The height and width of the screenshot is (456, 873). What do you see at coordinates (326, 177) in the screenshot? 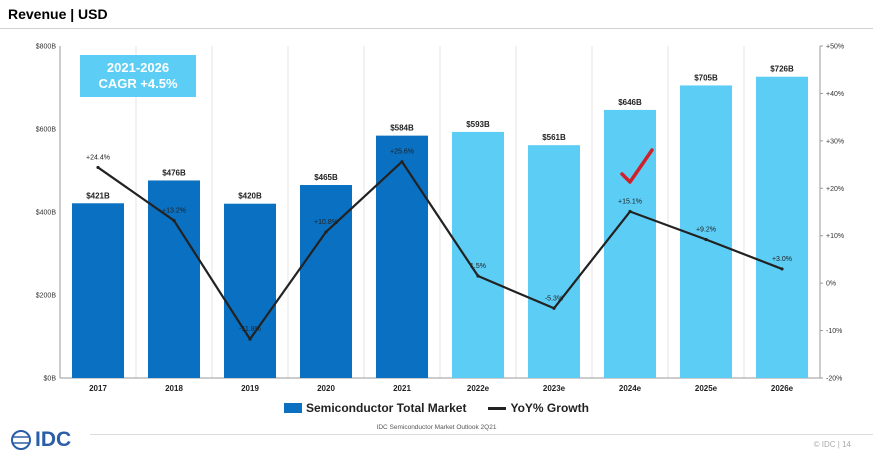
I see `bar-value-label: $465B` at bounding box center [326, 177].